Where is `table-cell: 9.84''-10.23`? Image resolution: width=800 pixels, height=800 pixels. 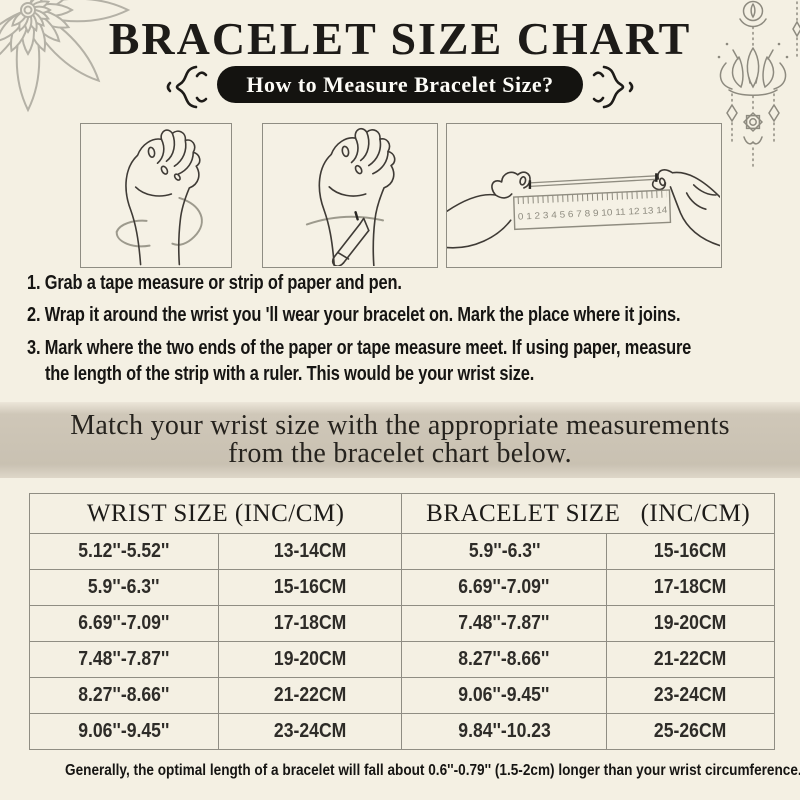
table-cell: 9.84''-10.23 is located at coordinates (504, 731).